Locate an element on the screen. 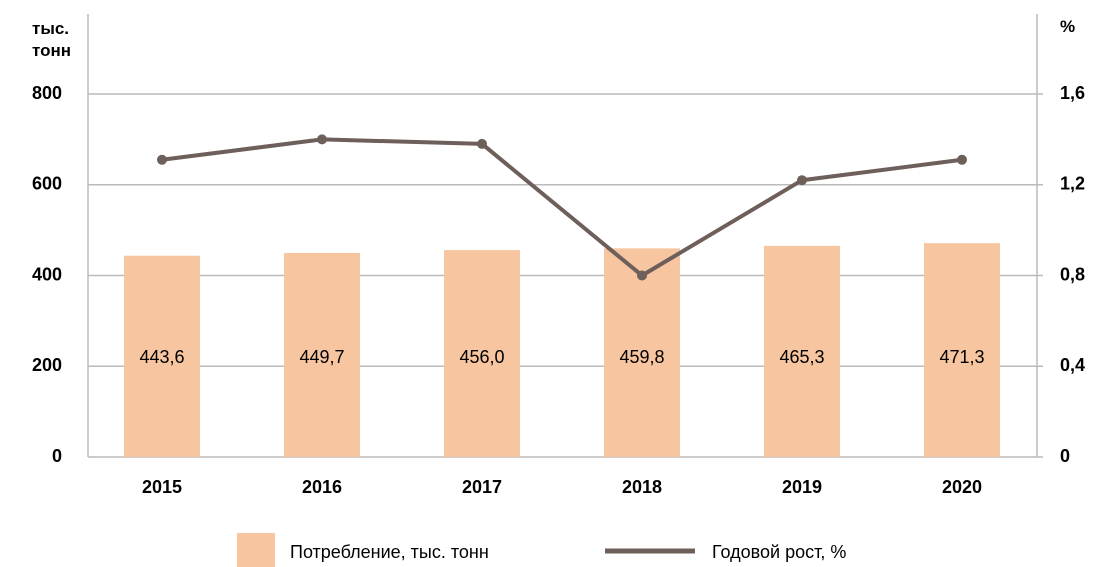  x-tick-label: 2016 is located at coordinates (322, 487).